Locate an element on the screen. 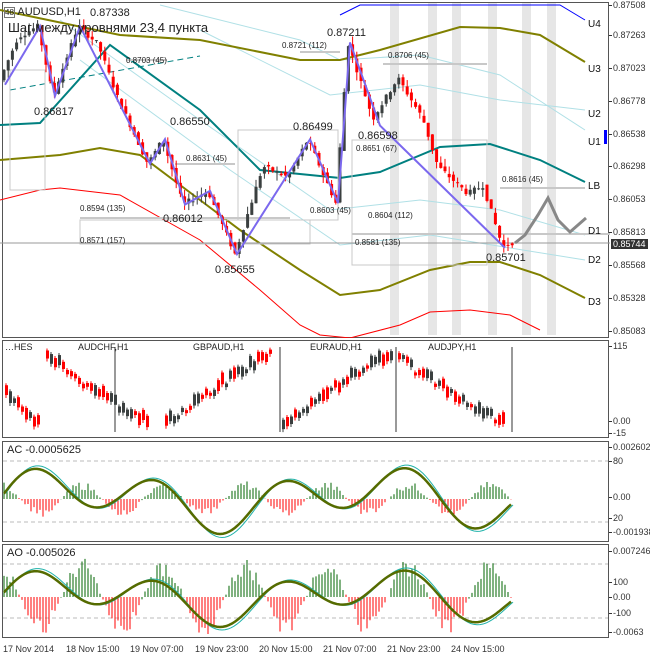 This screenshot has height=660, width=650. zigzag-label: 0.86817 is located at coordinates (54, 112).